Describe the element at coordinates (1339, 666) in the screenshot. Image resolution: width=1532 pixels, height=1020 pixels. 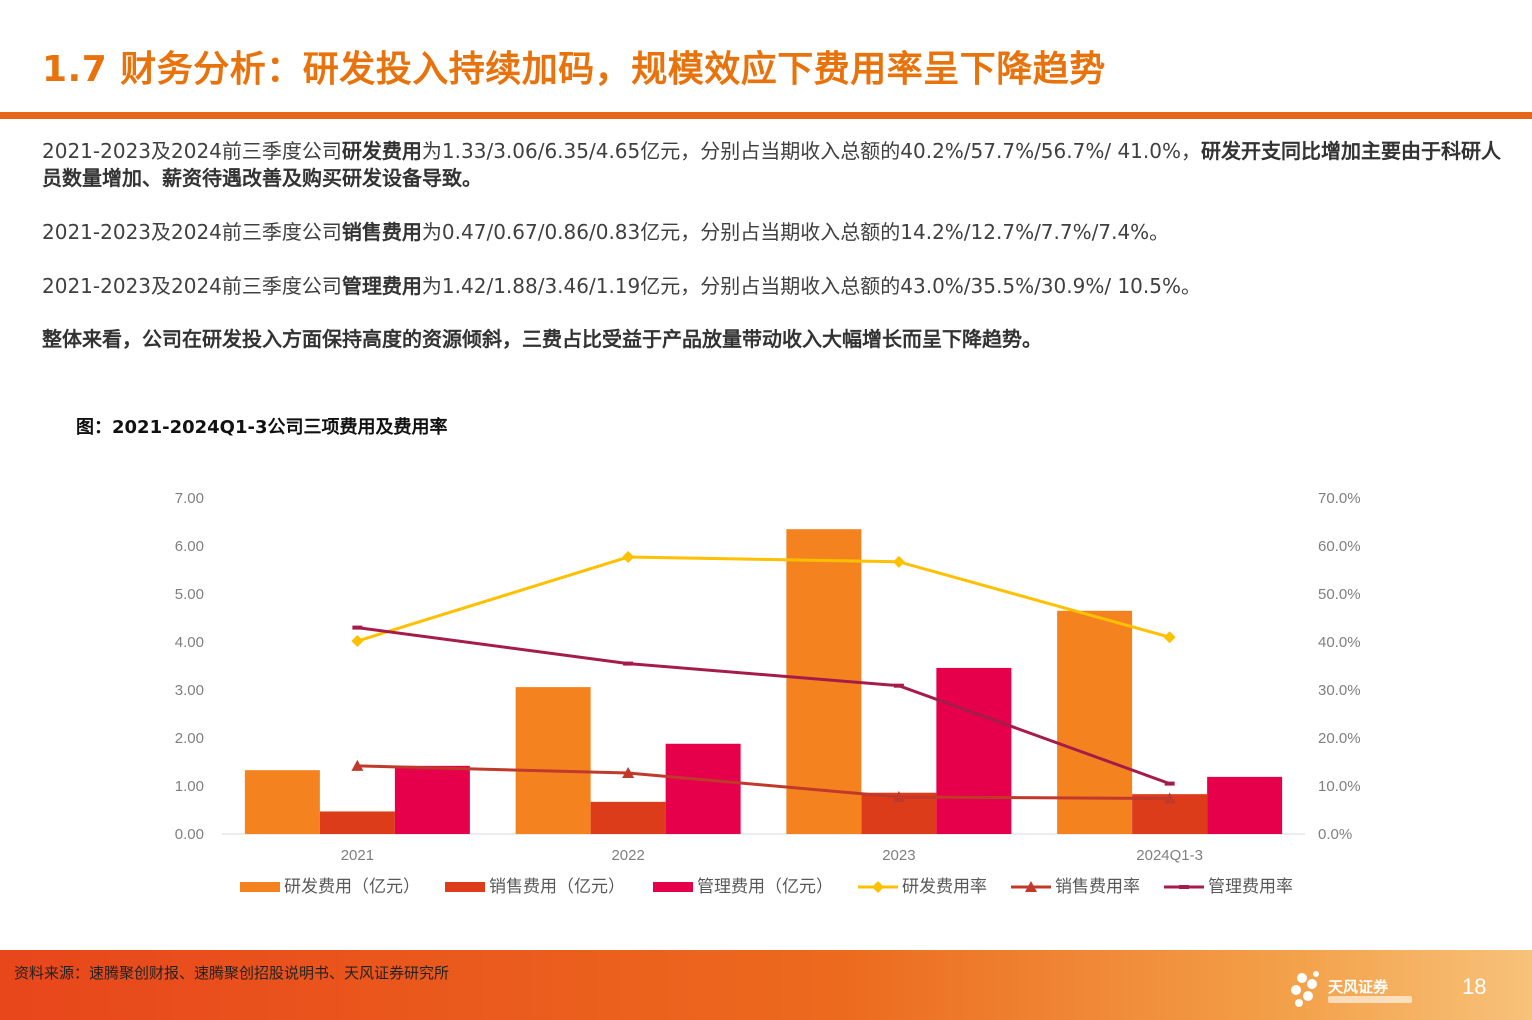
I see `right-axis-ticks: 0.0% 10.0% 20.0% 30.0% 40.0% 50.0% 60.0% 70.0%` at that location.